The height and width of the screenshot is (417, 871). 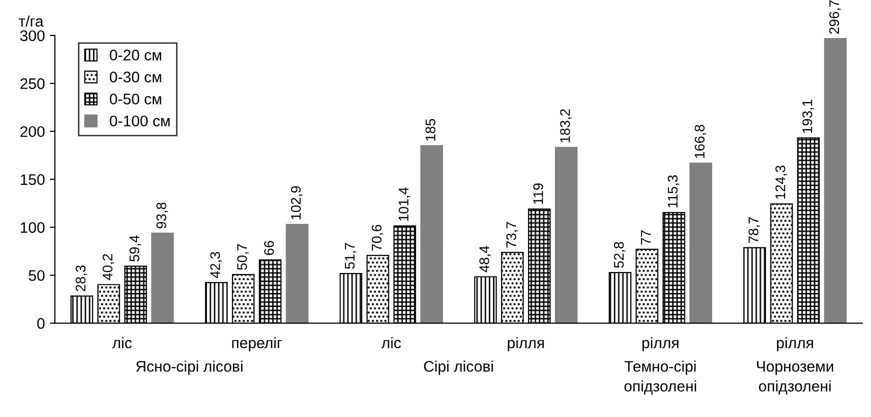 What do you see at coordinates (32, 84) in the screenshot?
I see `y-tick-label: 250` at bounding box center [32, 84].